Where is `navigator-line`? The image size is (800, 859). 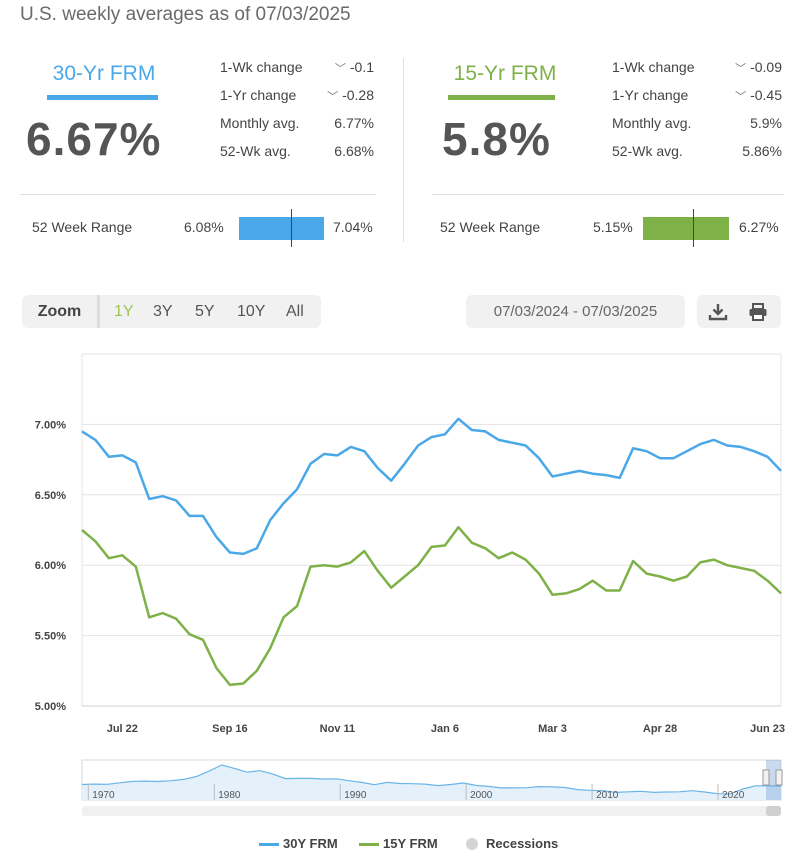 navigator-line is located at coordinates (431, 779).